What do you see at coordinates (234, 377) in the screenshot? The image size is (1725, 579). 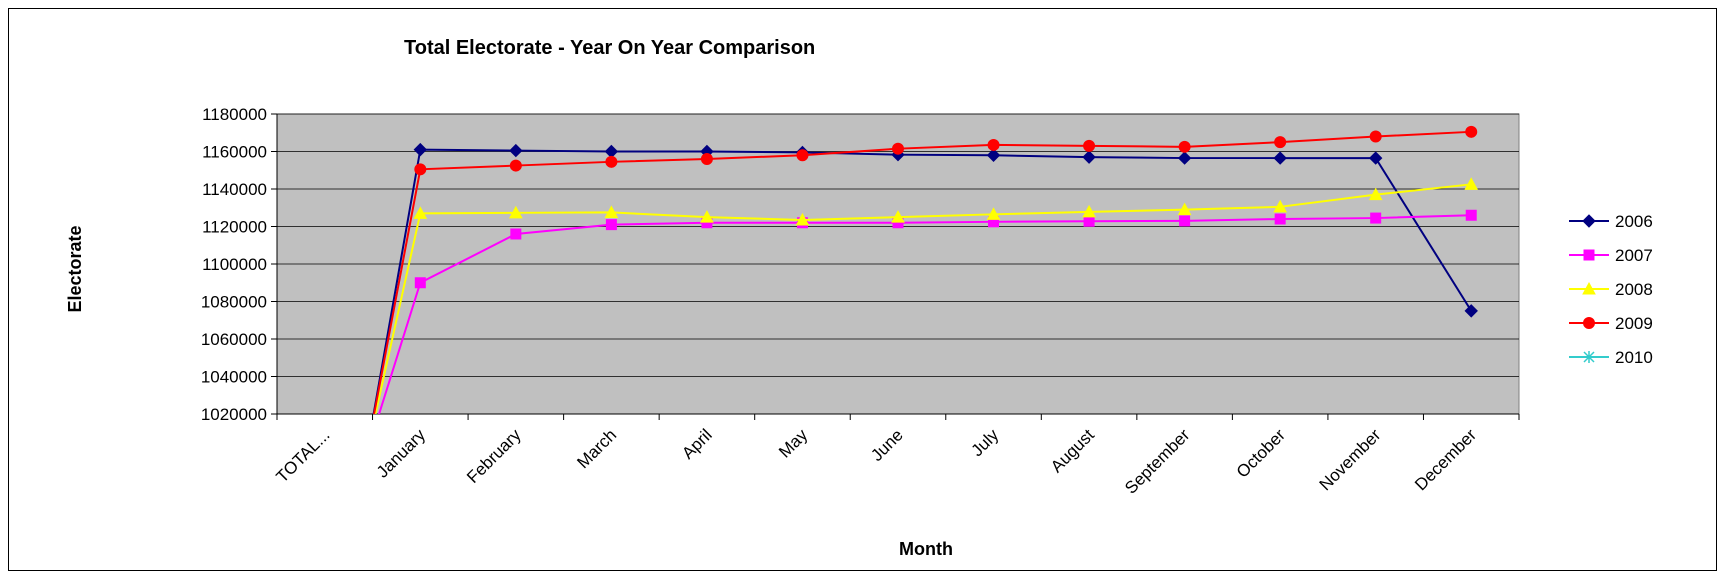 I see `y-tick-label: 1040000` at bounding box center [234, 377].